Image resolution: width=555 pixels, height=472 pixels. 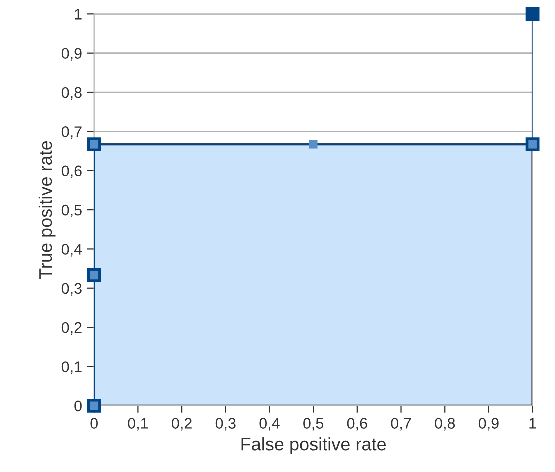 I want to click on x-tick-label: 0,2, so click(x=182, y=424).